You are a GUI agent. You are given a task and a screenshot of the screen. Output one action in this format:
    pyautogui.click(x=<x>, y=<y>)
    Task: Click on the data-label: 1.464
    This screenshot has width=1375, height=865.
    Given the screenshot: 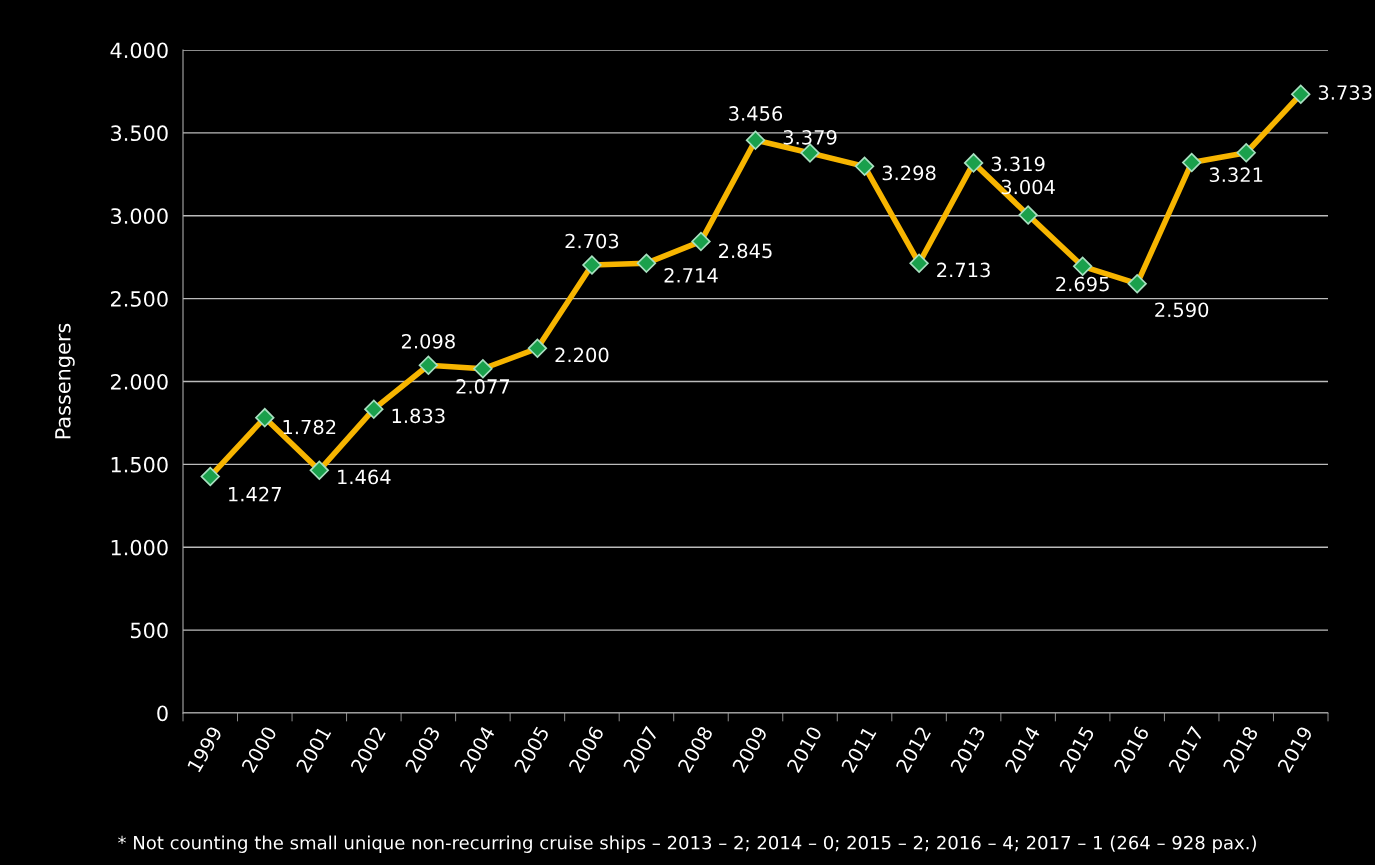 What is the action you would take?
    pyautogui.click(x=364, y=477)
    